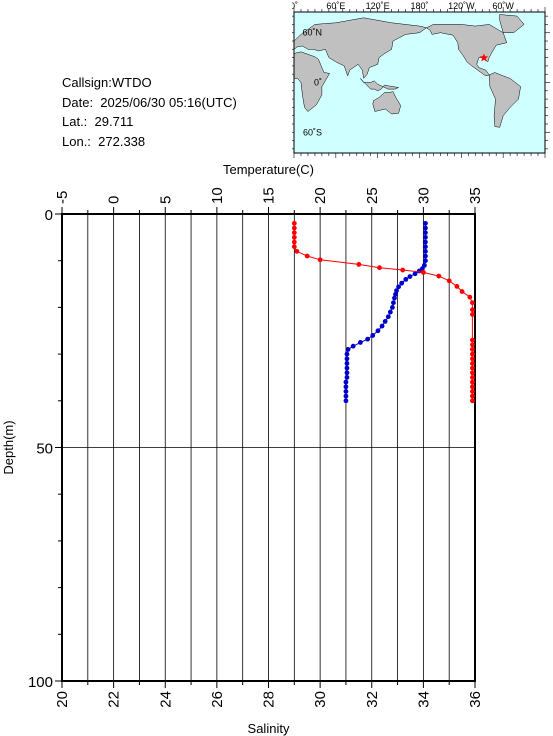  What do you see at coordinates (269, 195) in the screenshot?
I see `temperature-tick-label: 15` at bounding box center [269, 195].